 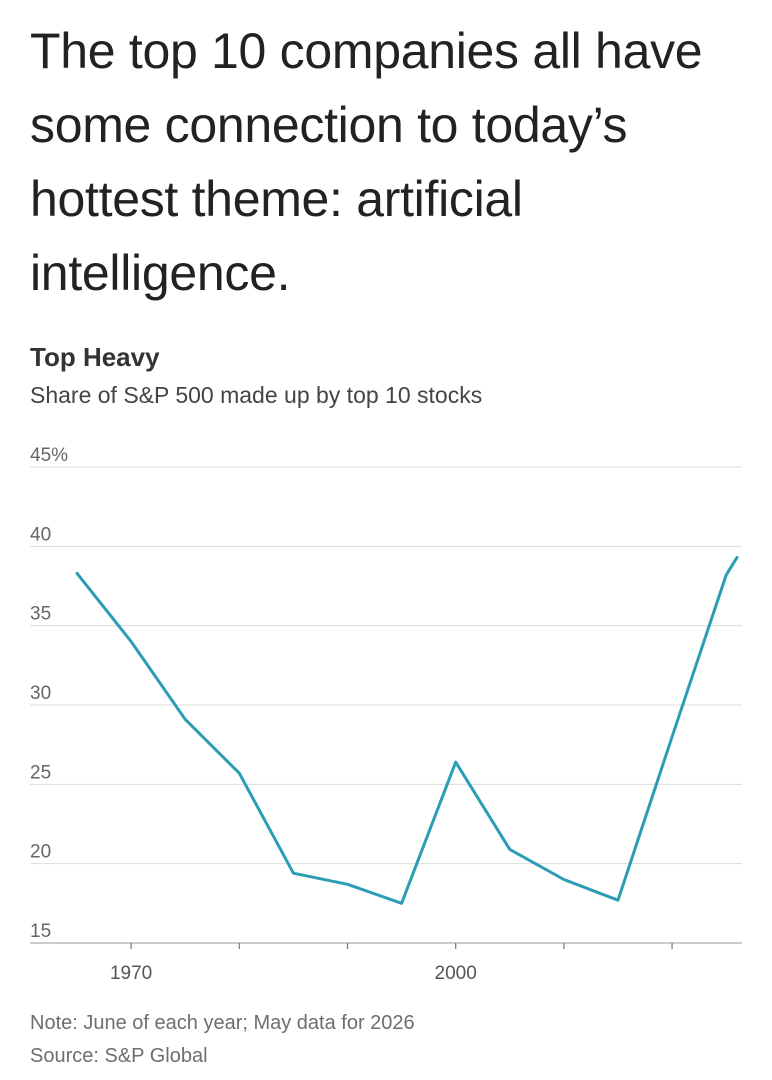 I want to click on chart-source: Source: S&P Global, so click(x=119, y=1056).